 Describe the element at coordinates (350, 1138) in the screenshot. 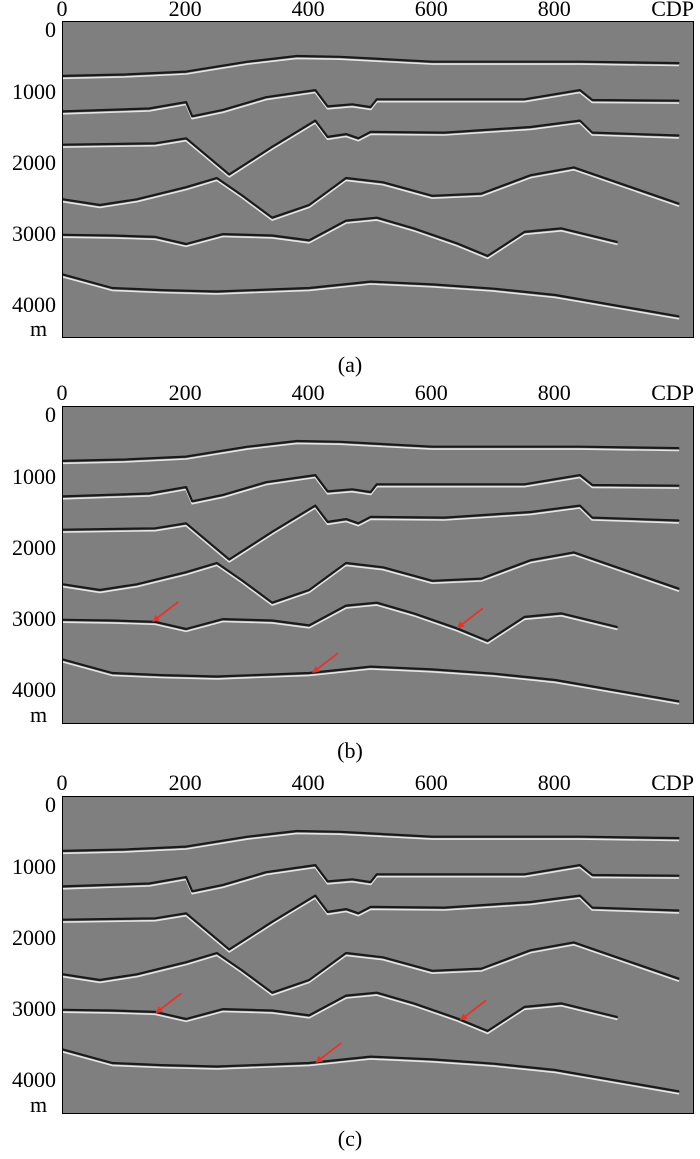

I see `panel-caption: (c)` at that location.